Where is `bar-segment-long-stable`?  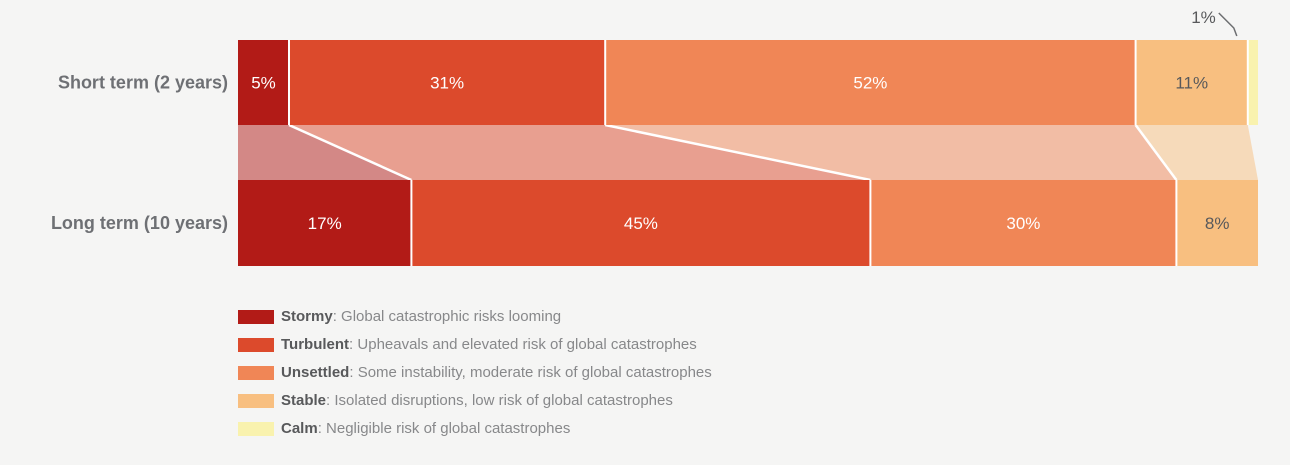
bar-segment-long-stable is located at coordinates (1217, 223).